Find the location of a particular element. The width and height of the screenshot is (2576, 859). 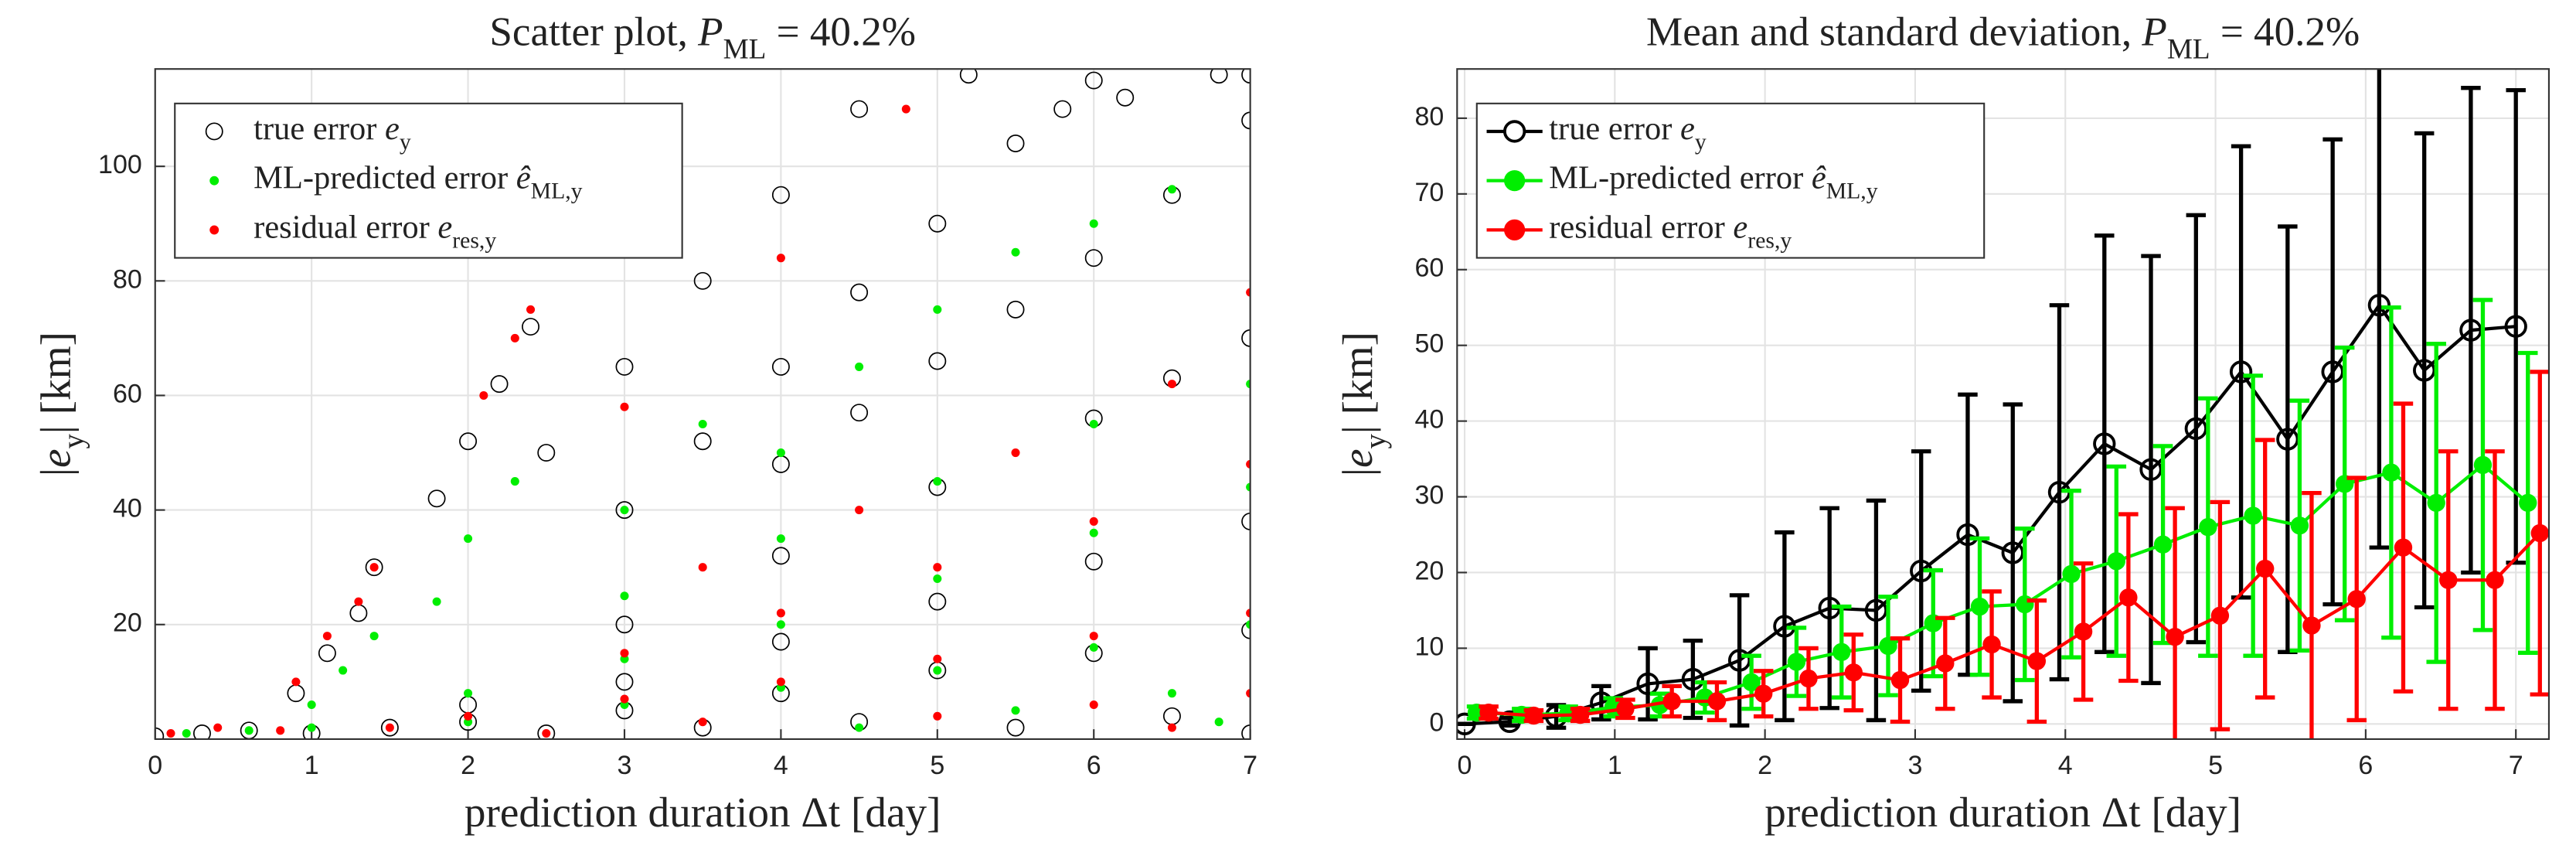

legend-box is located at coordinates (1730, 181).